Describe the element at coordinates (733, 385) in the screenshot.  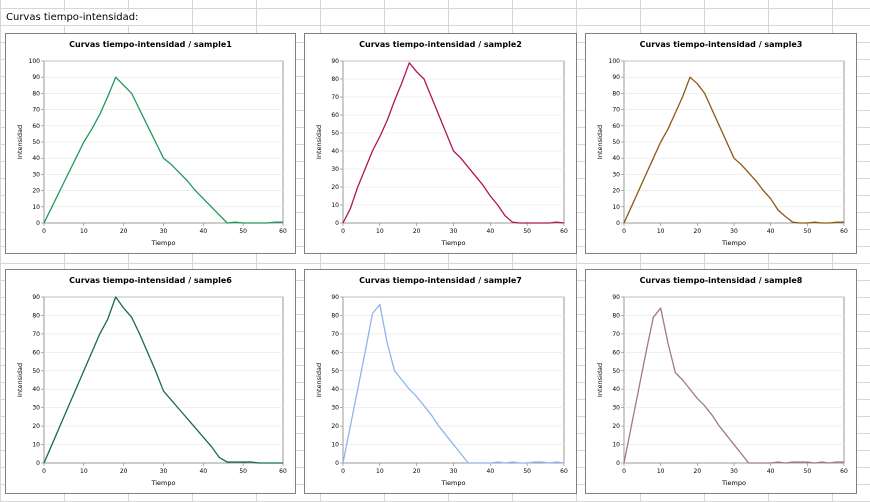
I see `series-line-sample8` at that location.